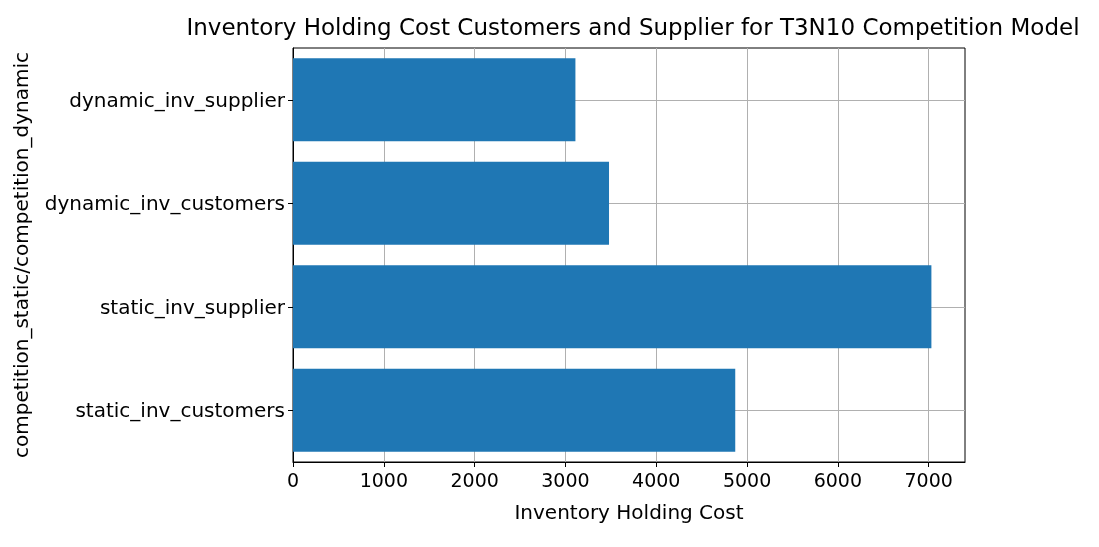 The image size is (1099, 547). What do you see at coordinates (629, 512) in the screenshot?
I see `x-axis-title: Inventory Holding Cost` at bounding box center [629, 512].